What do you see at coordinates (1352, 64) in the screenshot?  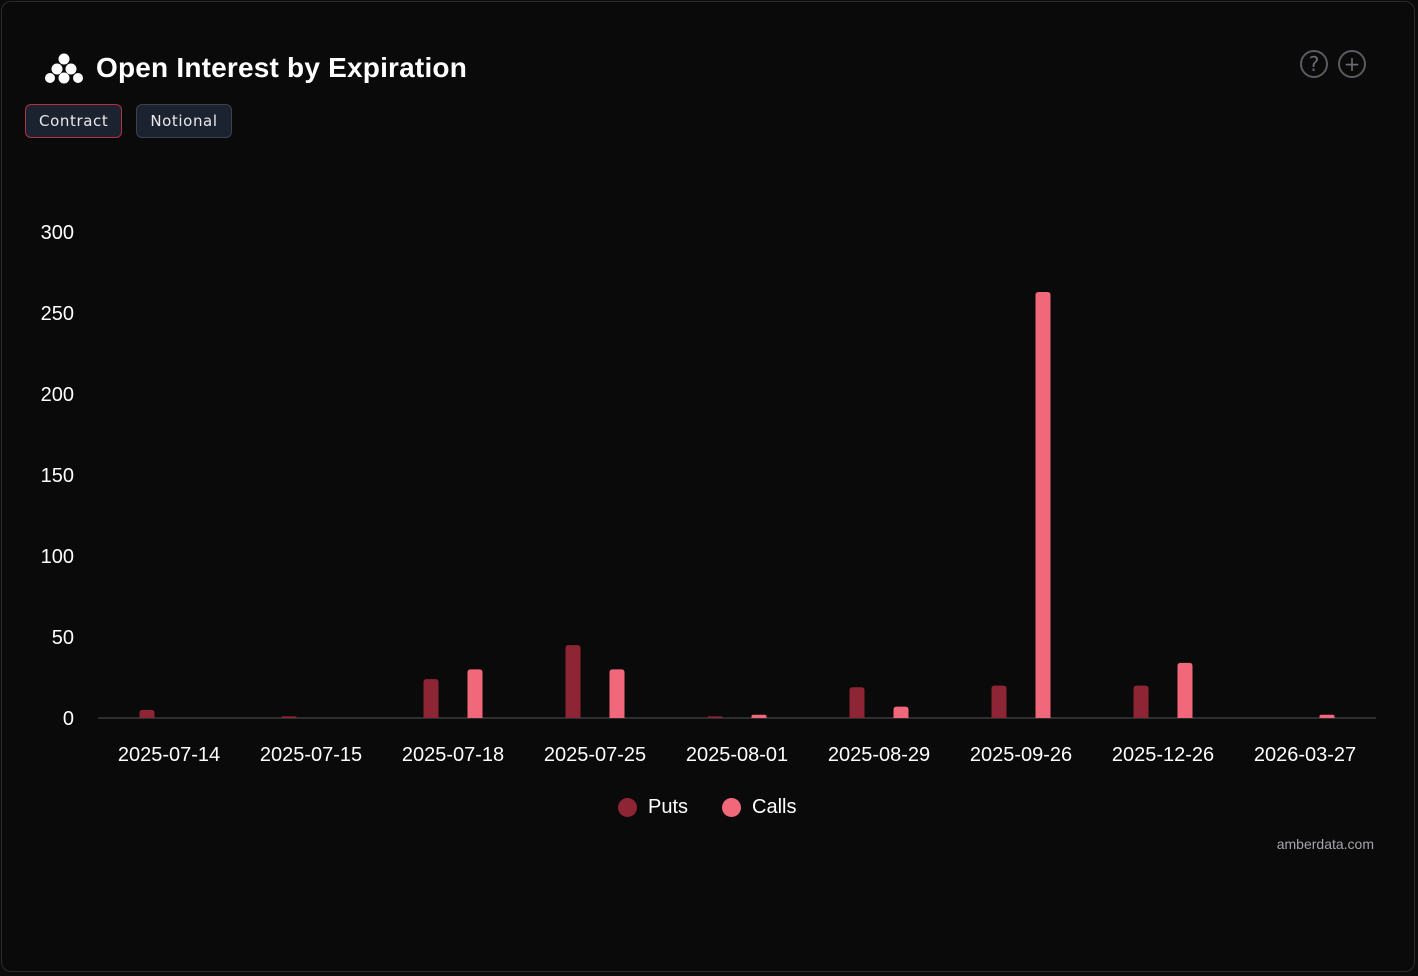 I see `add-icon: +` at bounding box center [1352, 64].